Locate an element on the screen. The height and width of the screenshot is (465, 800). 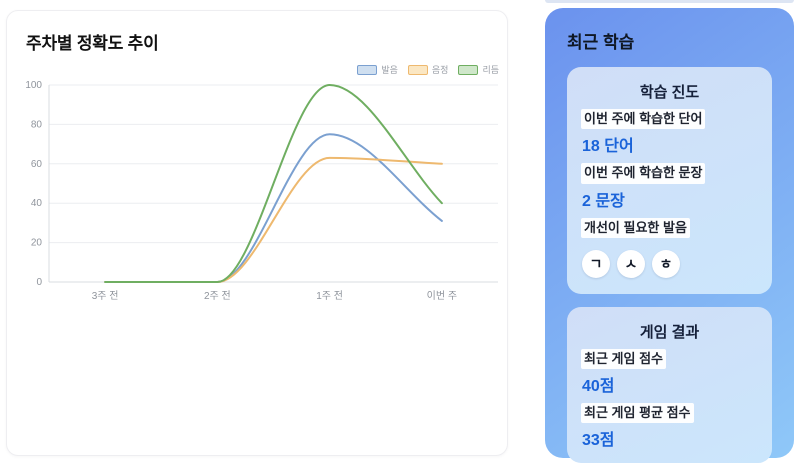
pronunciation-chip: ㄱ is located at coordinates (596, 263).